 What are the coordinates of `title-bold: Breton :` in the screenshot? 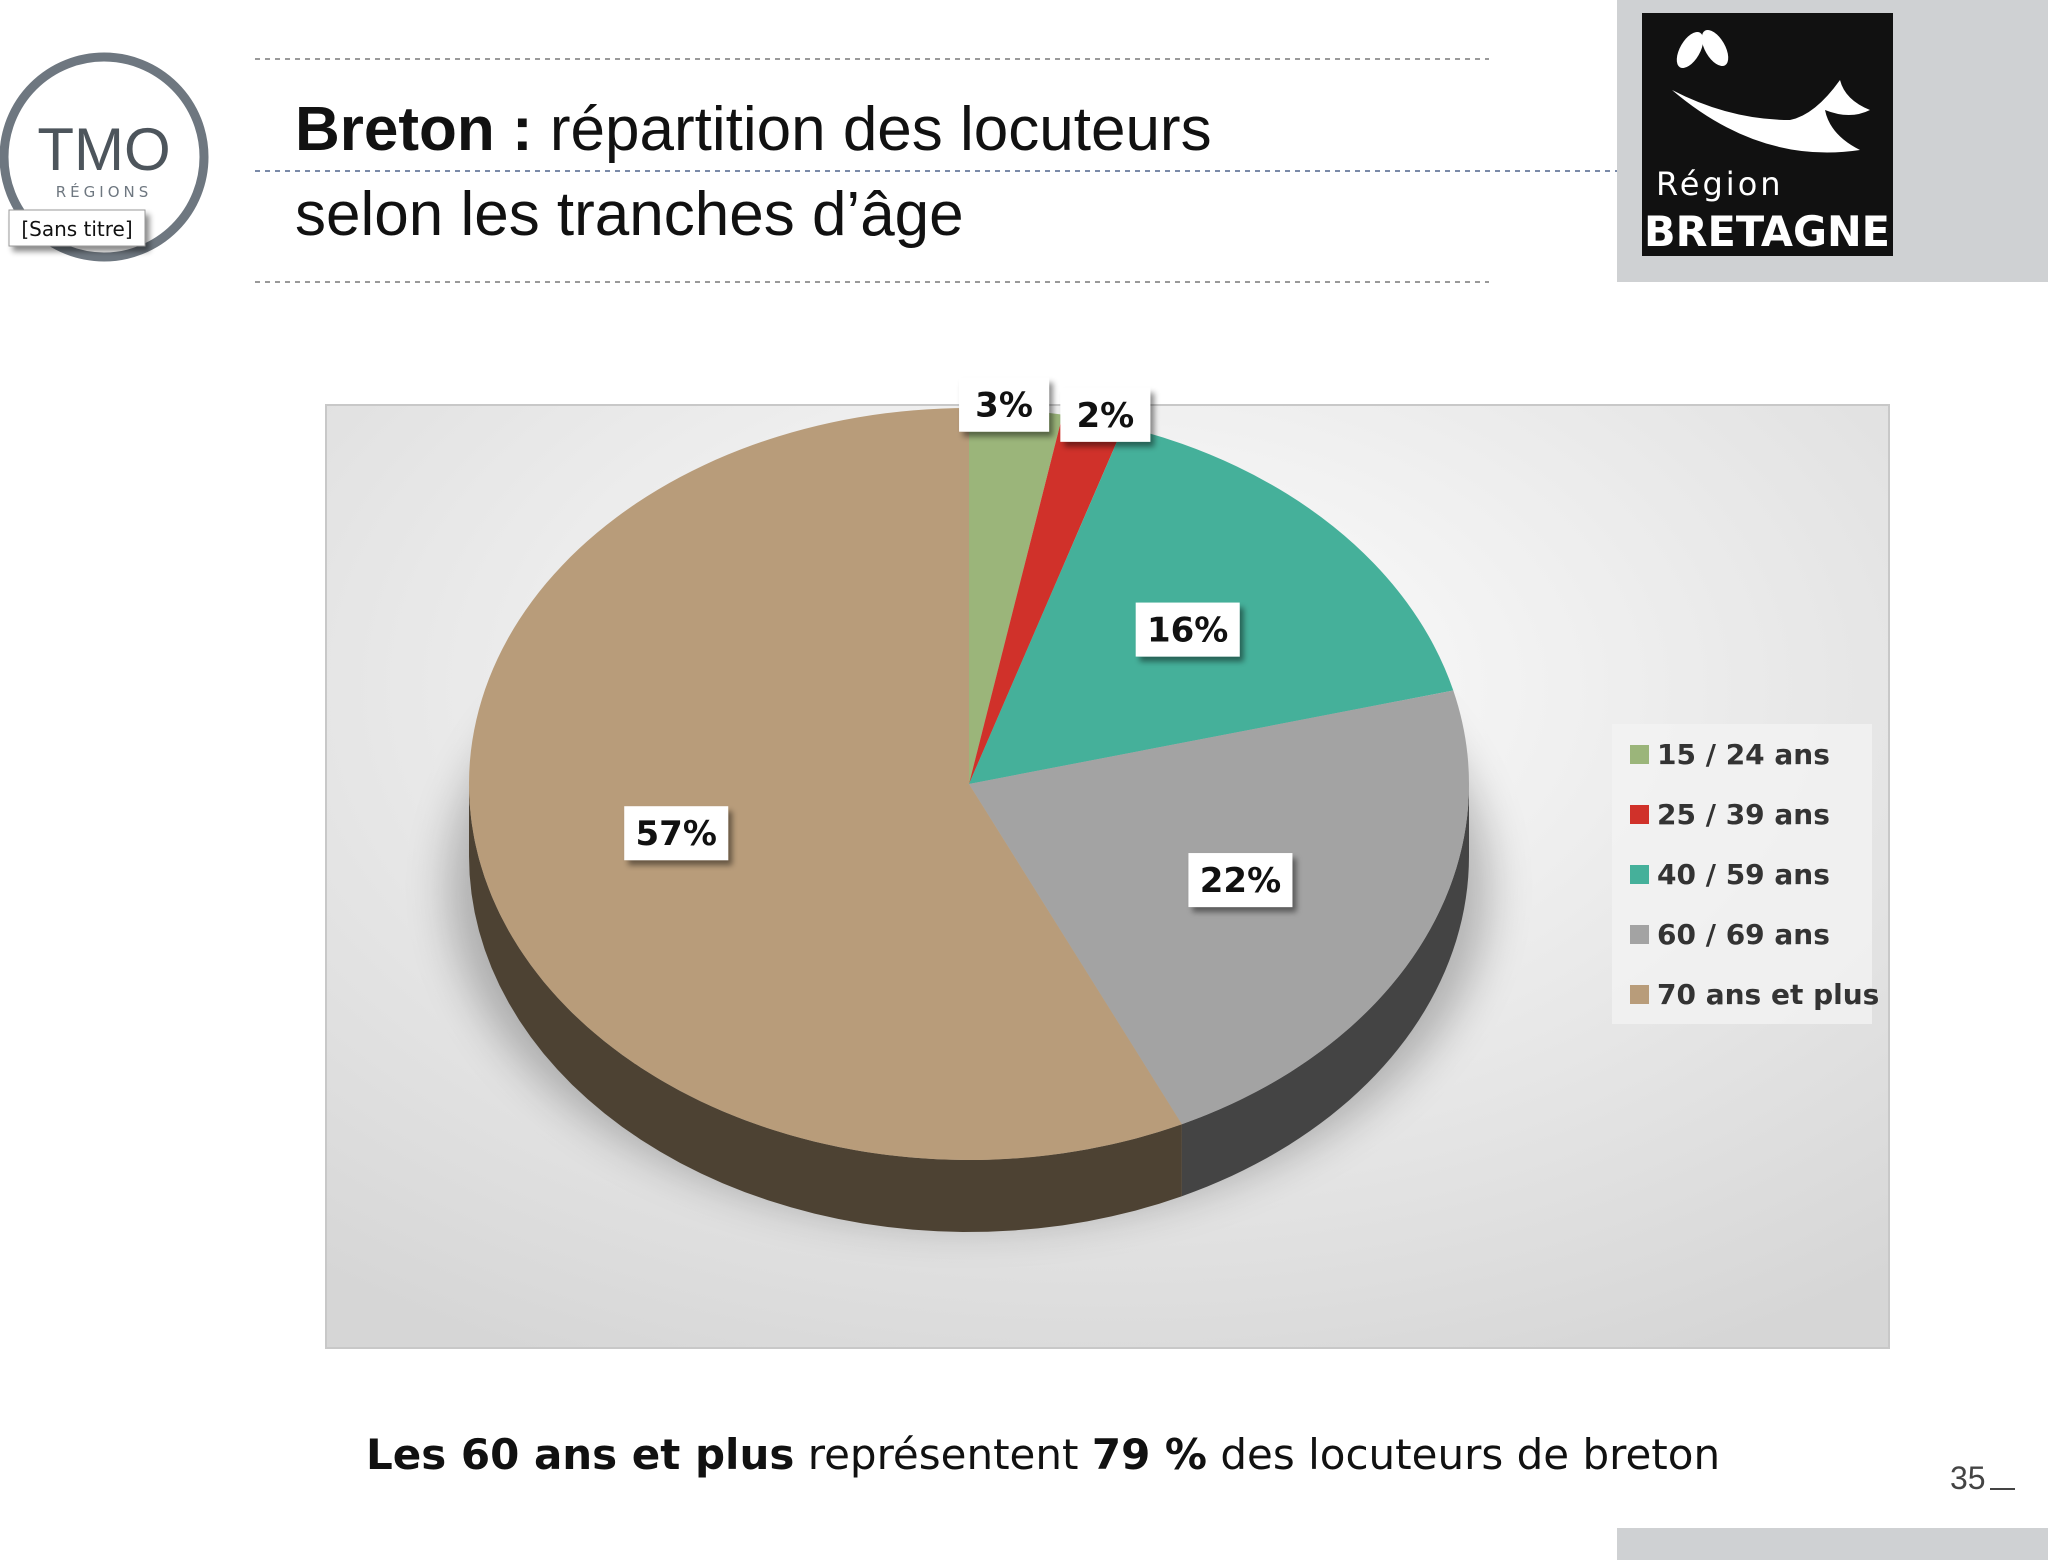 It's located at (414, 129).